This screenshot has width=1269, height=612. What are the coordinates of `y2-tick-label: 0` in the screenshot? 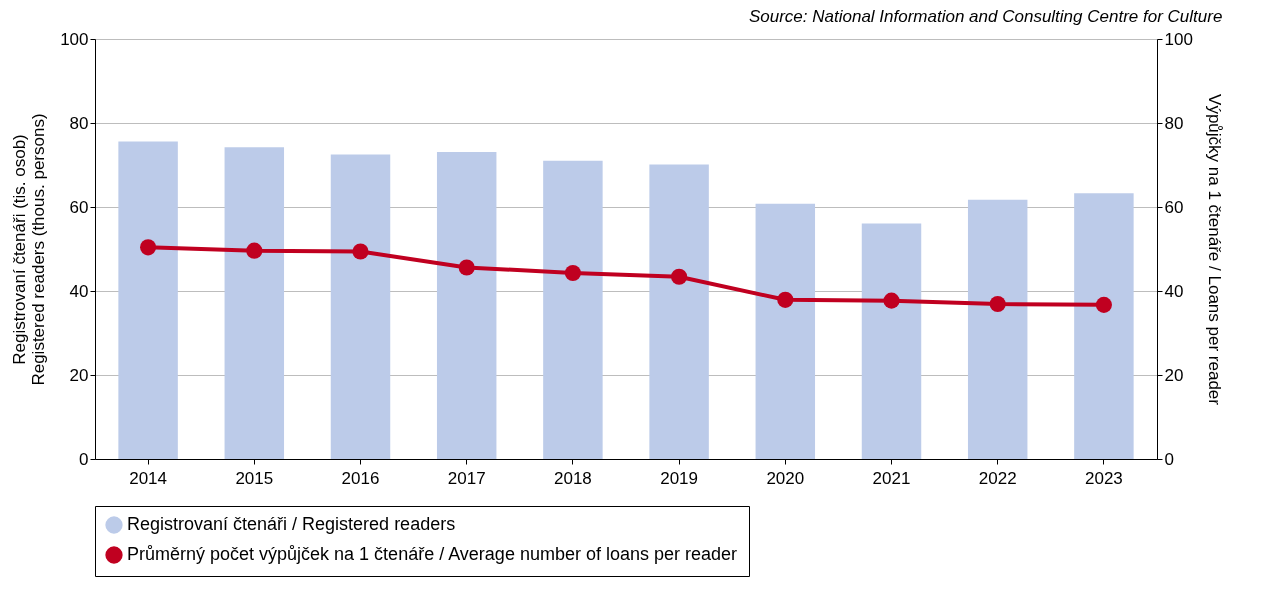 It's located at (1169, 459).